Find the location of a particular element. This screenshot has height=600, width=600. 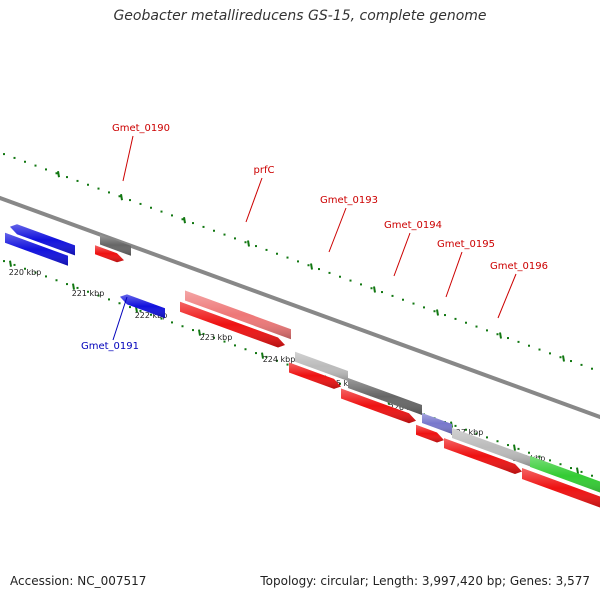

feature-gmet-0190-shading is located at coordinates (115, 245).